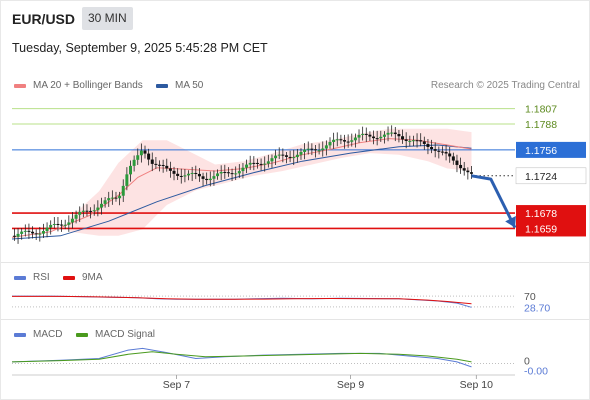  Describe the element at coordinates (510, 222) in the screenshot. I see `forecast-arrow-head` at that location.